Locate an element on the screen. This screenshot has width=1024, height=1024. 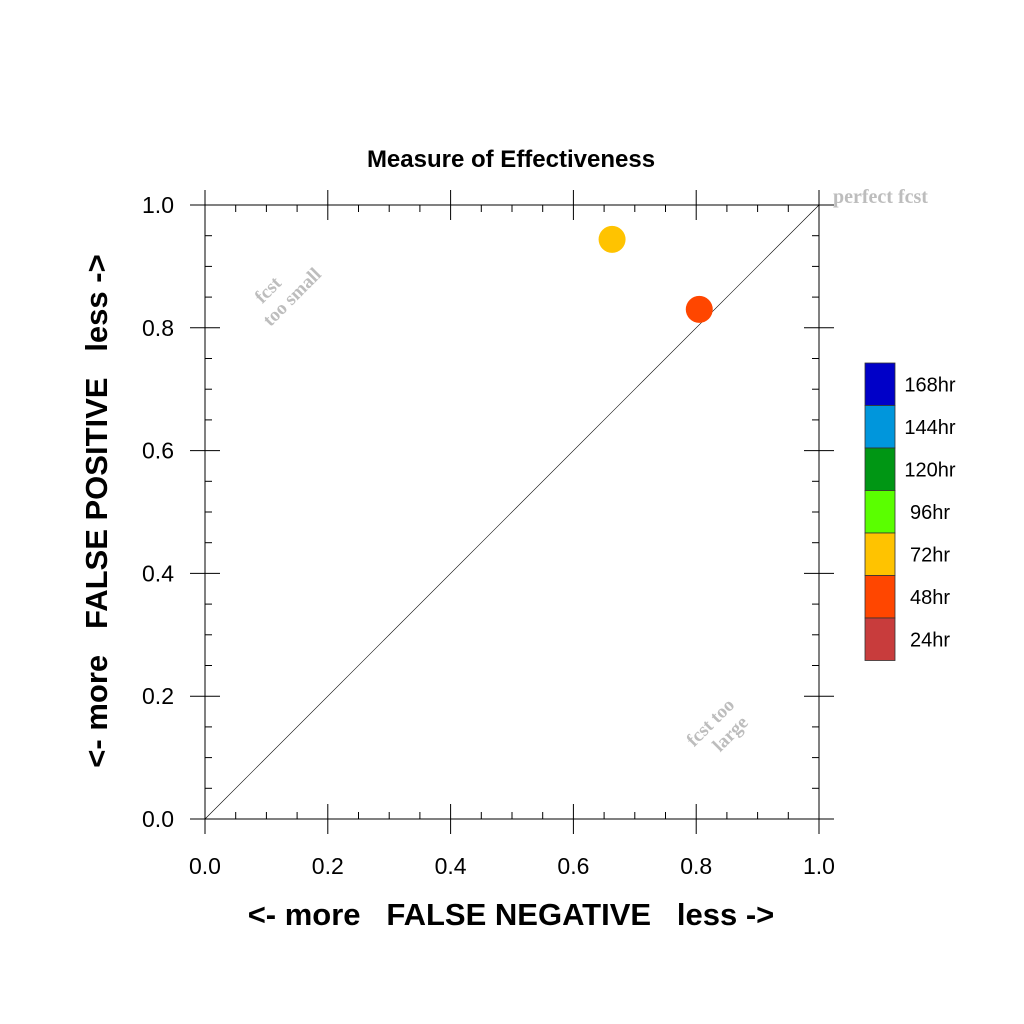
x-tick-label: 1.0 is located at coordinates (819, 866).